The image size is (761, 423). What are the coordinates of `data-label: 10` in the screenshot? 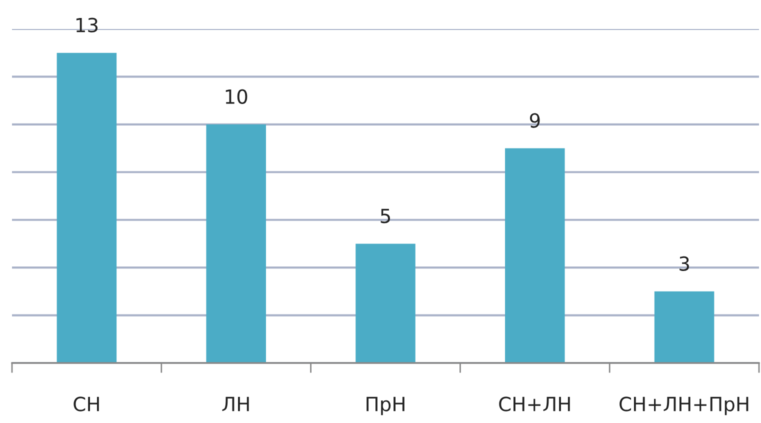 It's located at (237, 96).